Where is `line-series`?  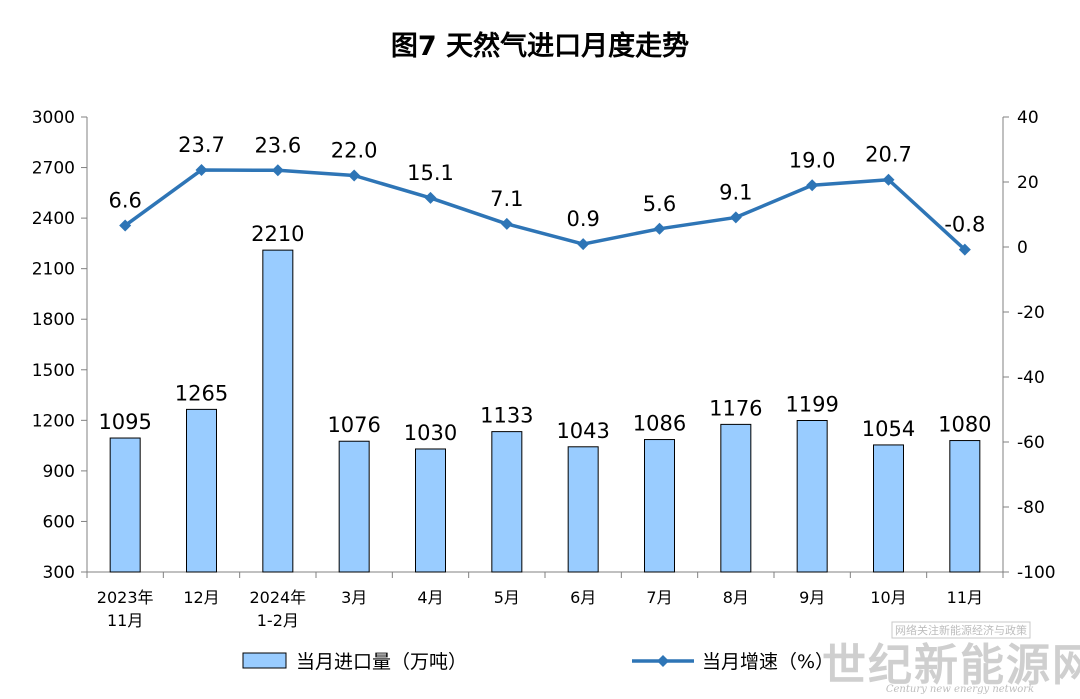 line-series is located at coordinates (545, 209).